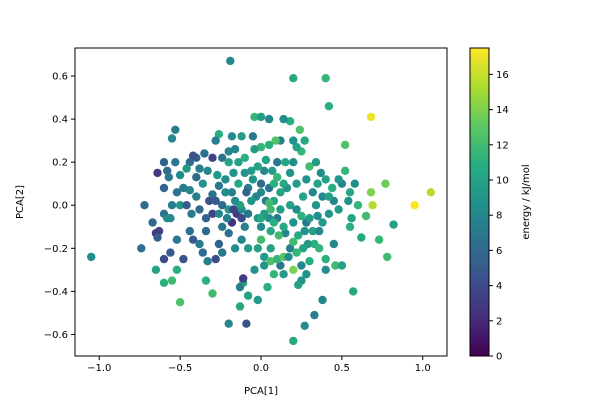  Describe the element at coordinates (499, 216) in the screenshot. I see `colorbar-tick-label: 8` at that location.